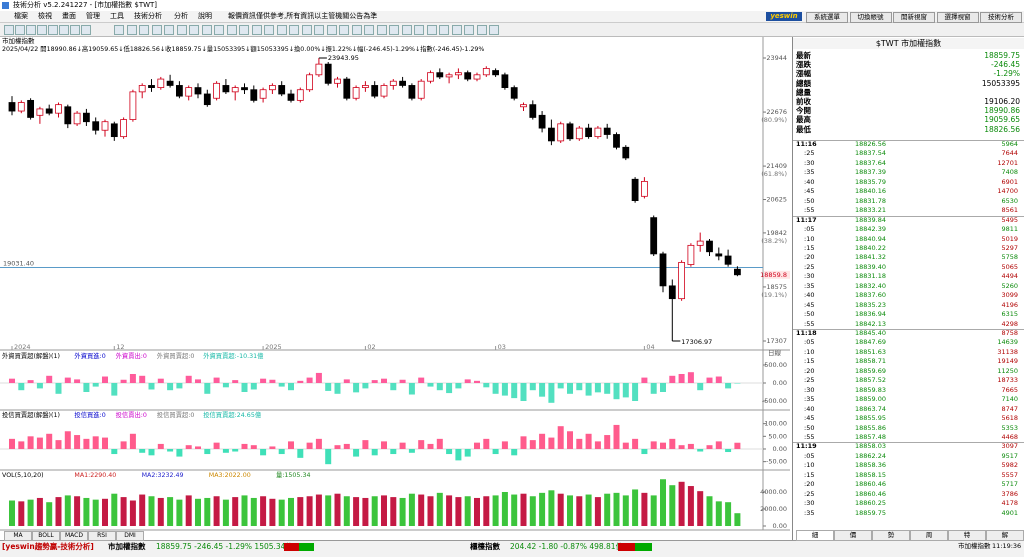 The width and height of the screenshot is (1024, 557). I want to click on menu-button: 系統選單, so click(827, 17).